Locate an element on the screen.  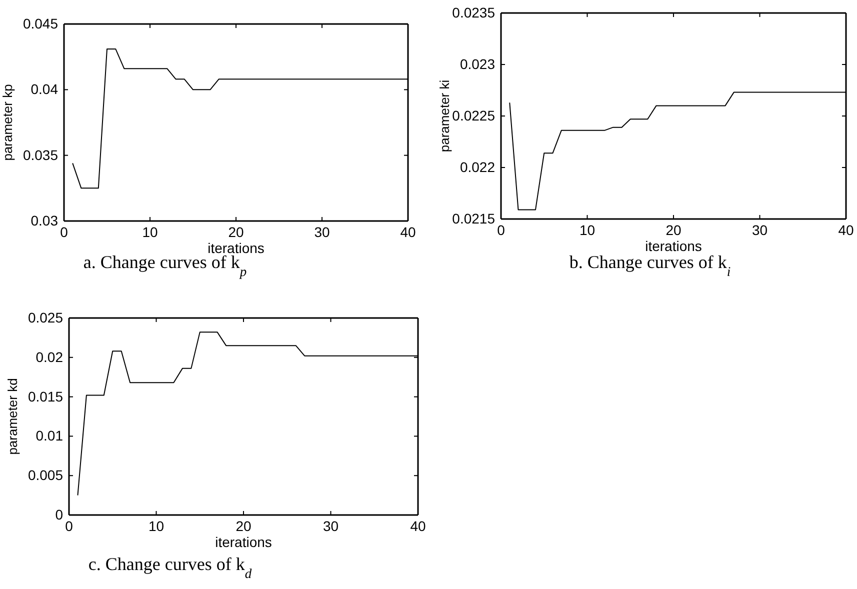
y-tick-label: 0.025 is located at coordinates (46, 317).